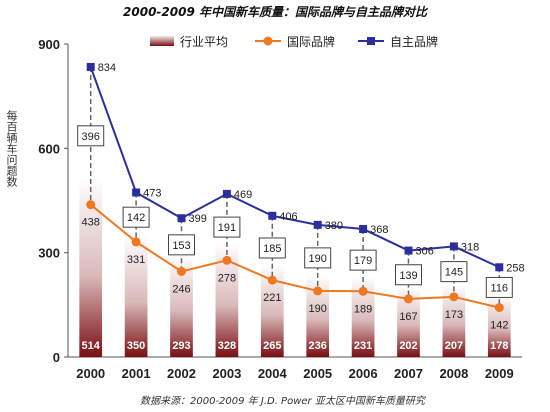 The width and height of the screenshot is (550, 412). I want to click on legend-label-international: 国际品牌, so click(311, 42).